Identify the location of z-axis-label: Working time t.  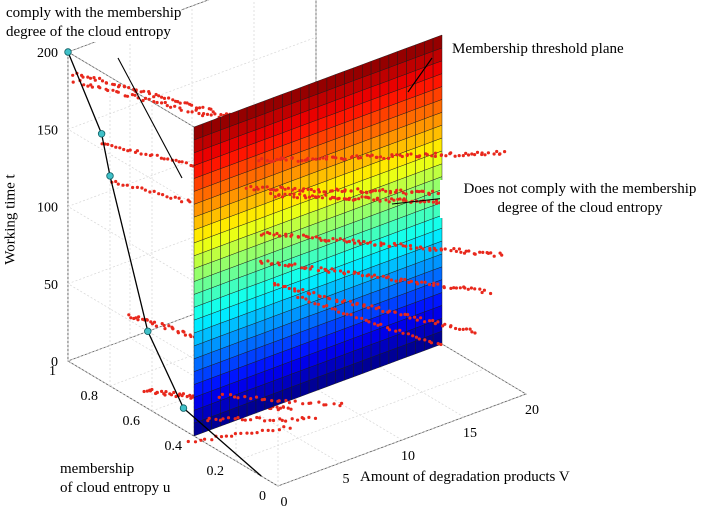
(11, 219).